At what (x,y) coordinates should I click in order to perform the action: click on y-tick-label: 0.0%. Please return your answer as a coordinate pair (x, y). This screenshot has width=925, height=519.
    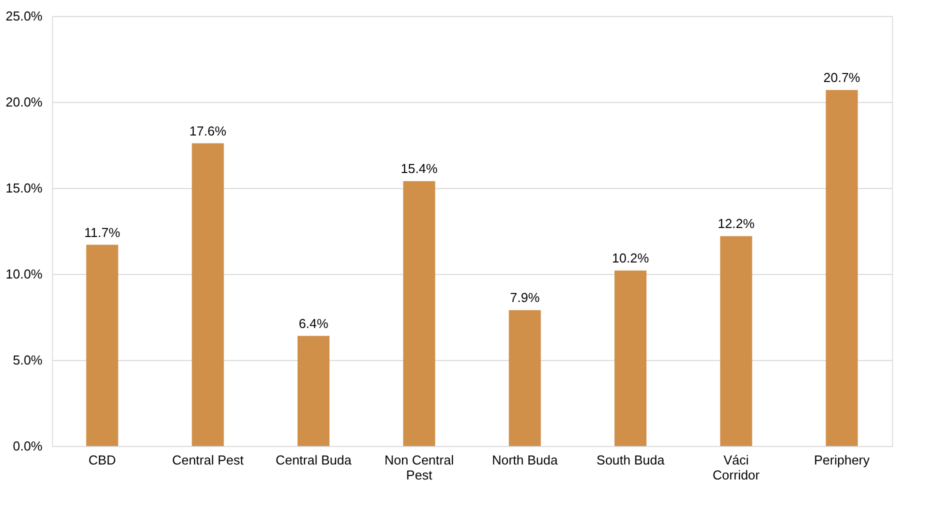
    Looking at the image, I should click on (27, 446).